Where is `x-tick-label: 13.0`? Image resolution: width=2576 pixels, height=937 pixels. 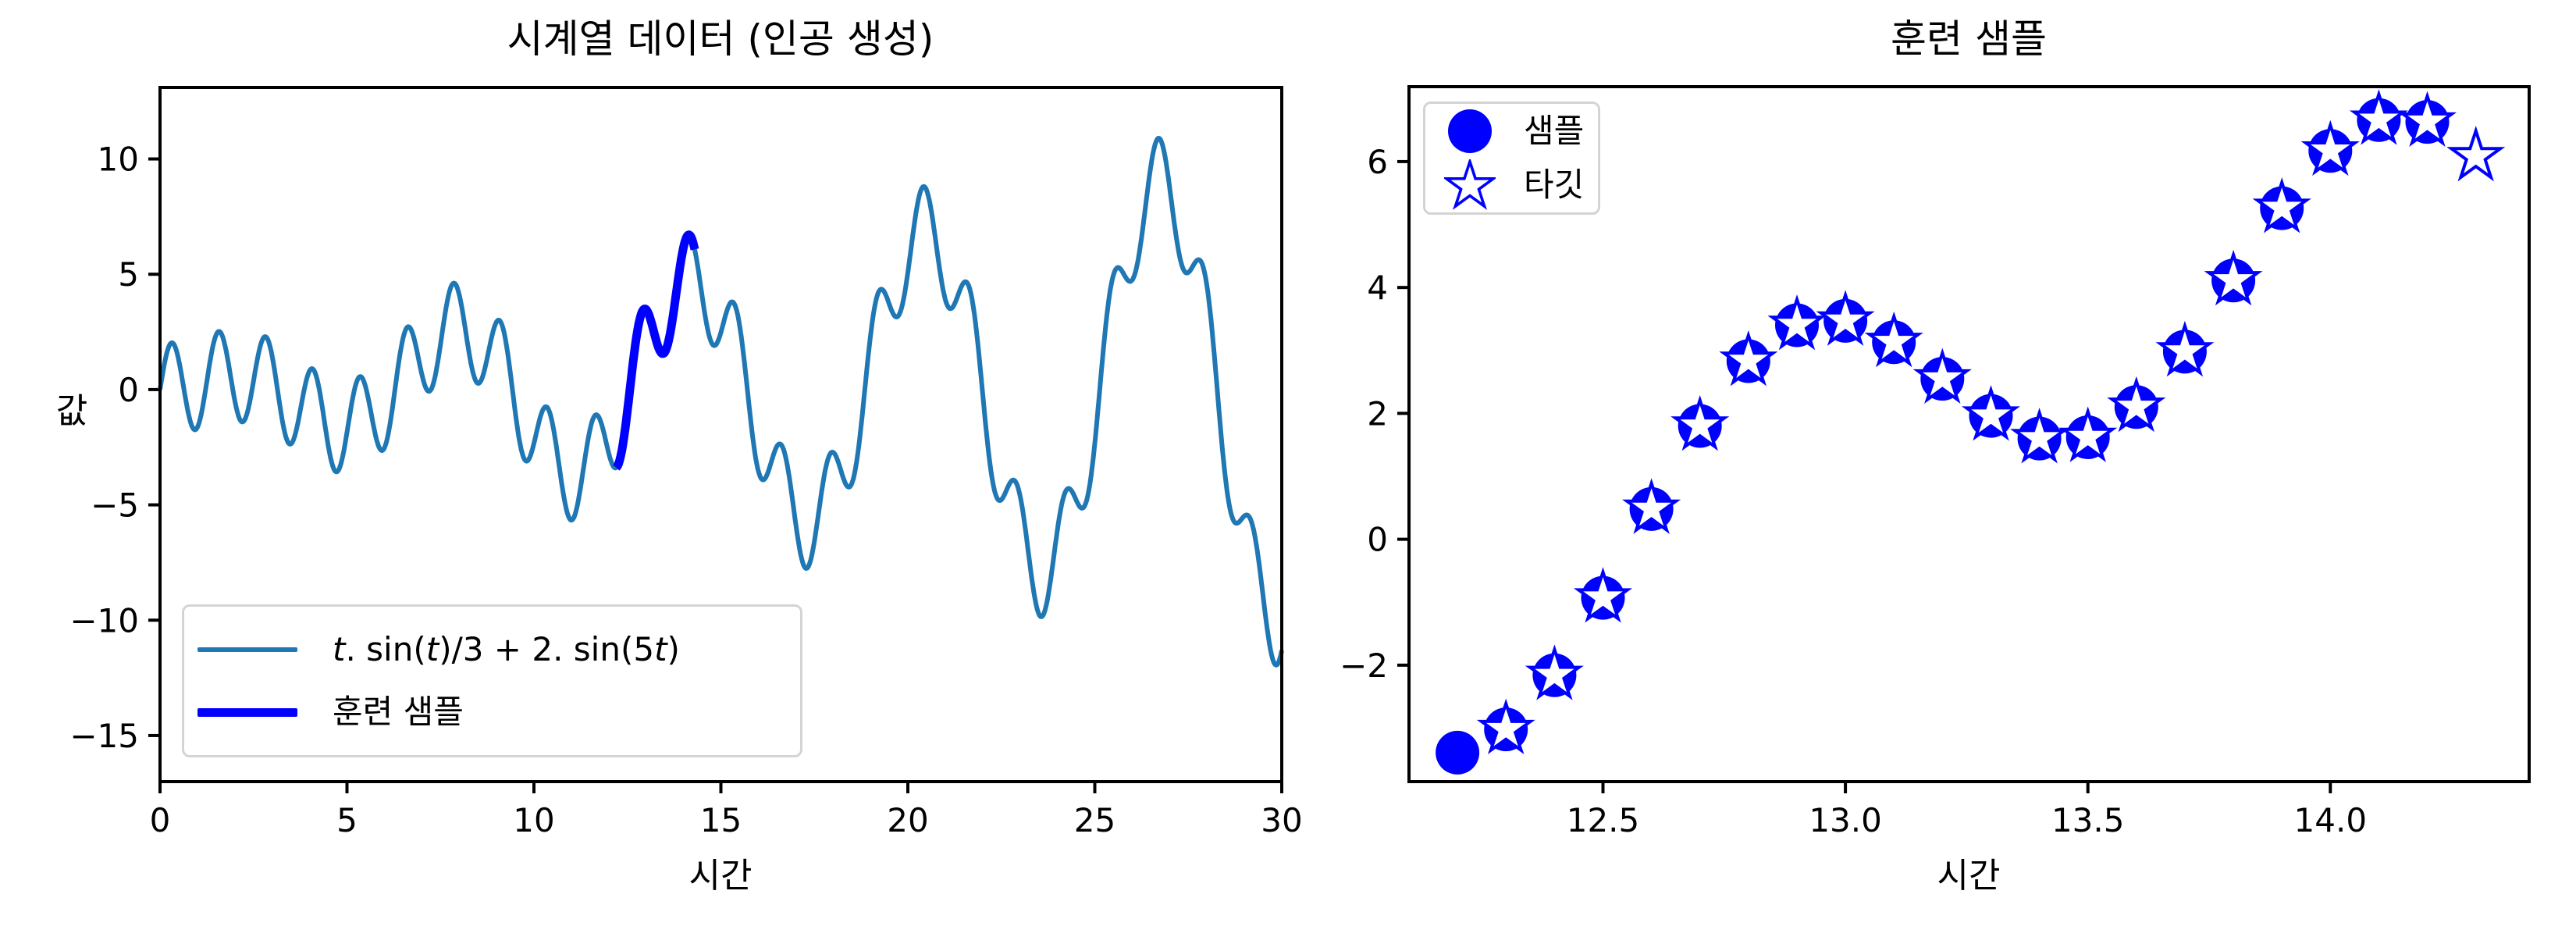 x-tick-label: 13.0 is located at coordinates (1845, 820).